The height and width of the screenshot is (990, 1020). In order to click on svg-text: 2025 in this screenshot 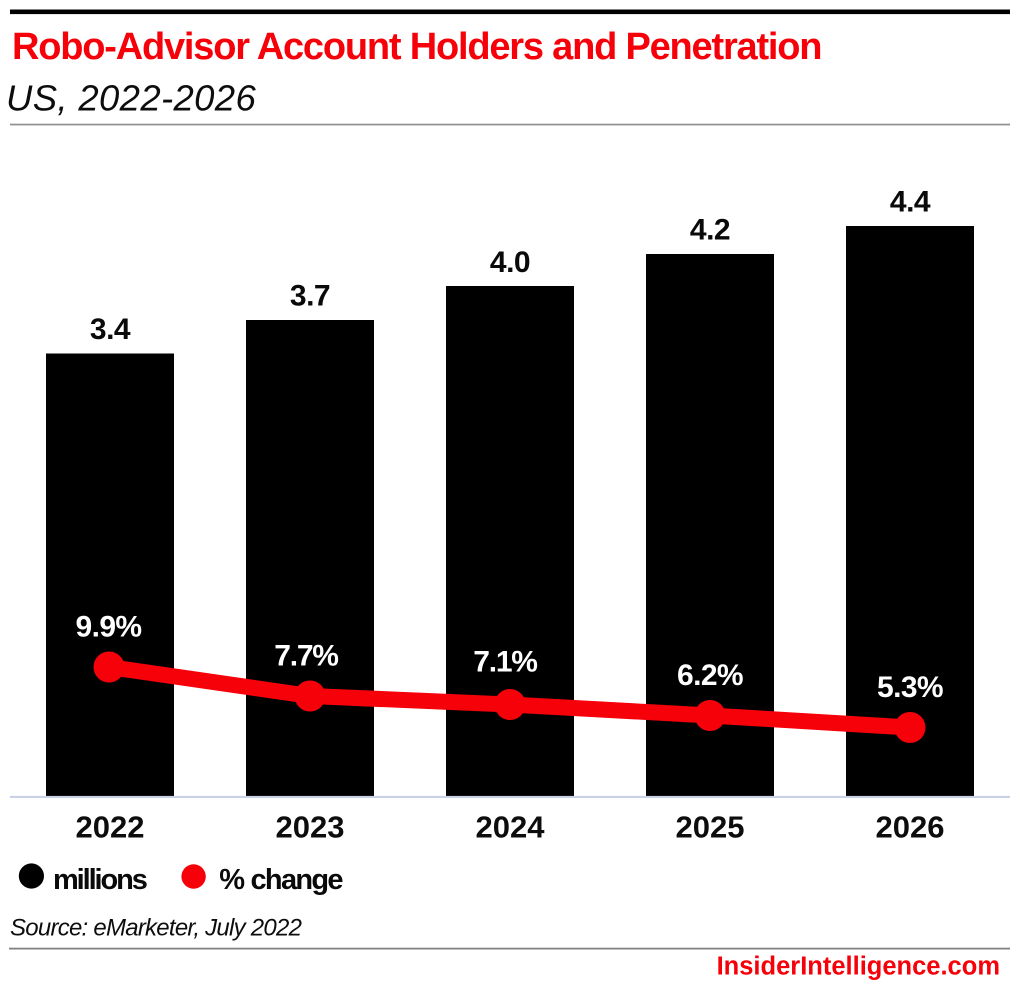, I will do `click(710, 826)`.